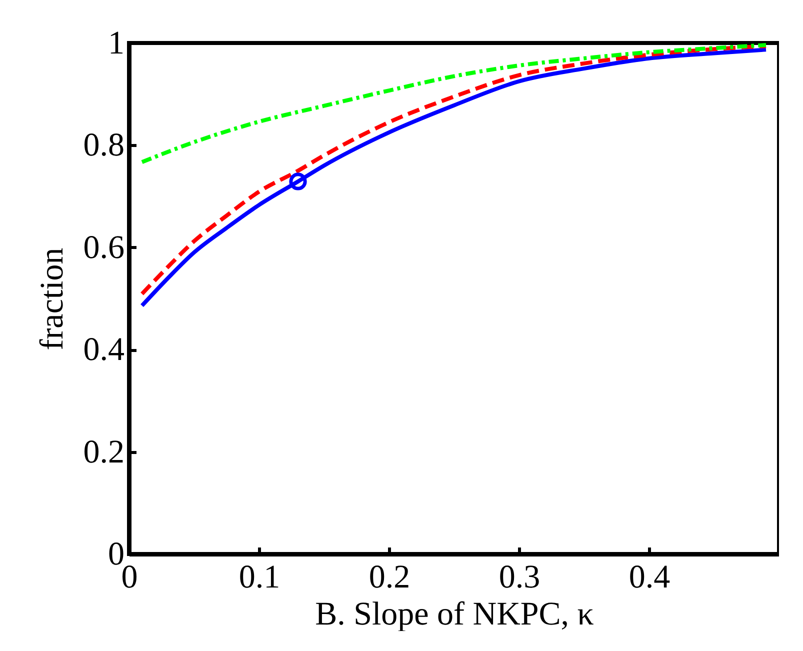  I want to click on y-tick-label: 1, so click(116, 44).